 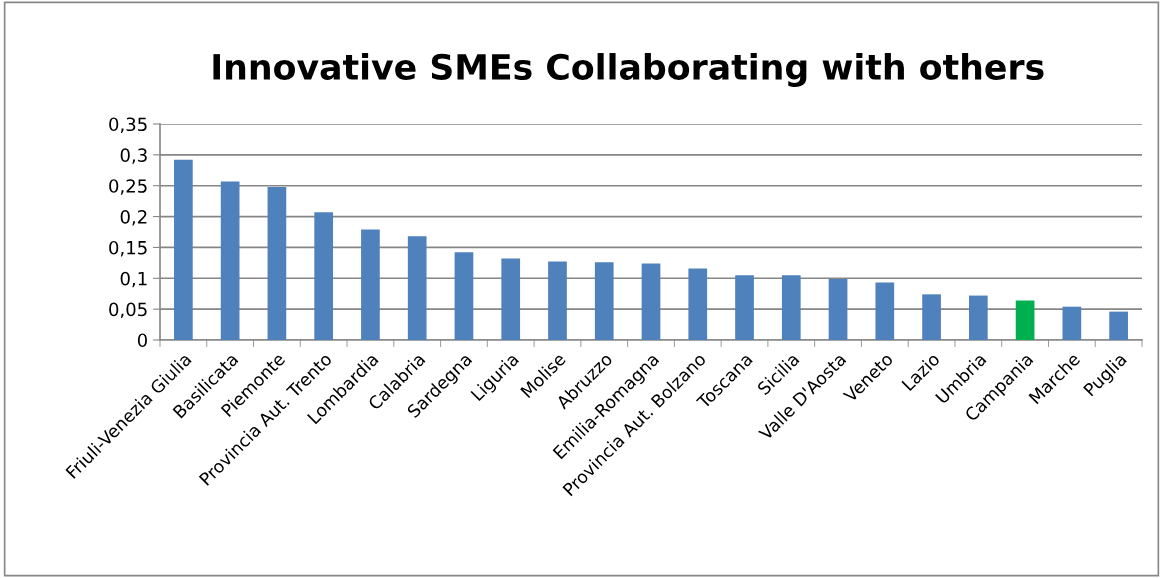 I want to click on y-tick-label: 0, so click(x=142, y=340).